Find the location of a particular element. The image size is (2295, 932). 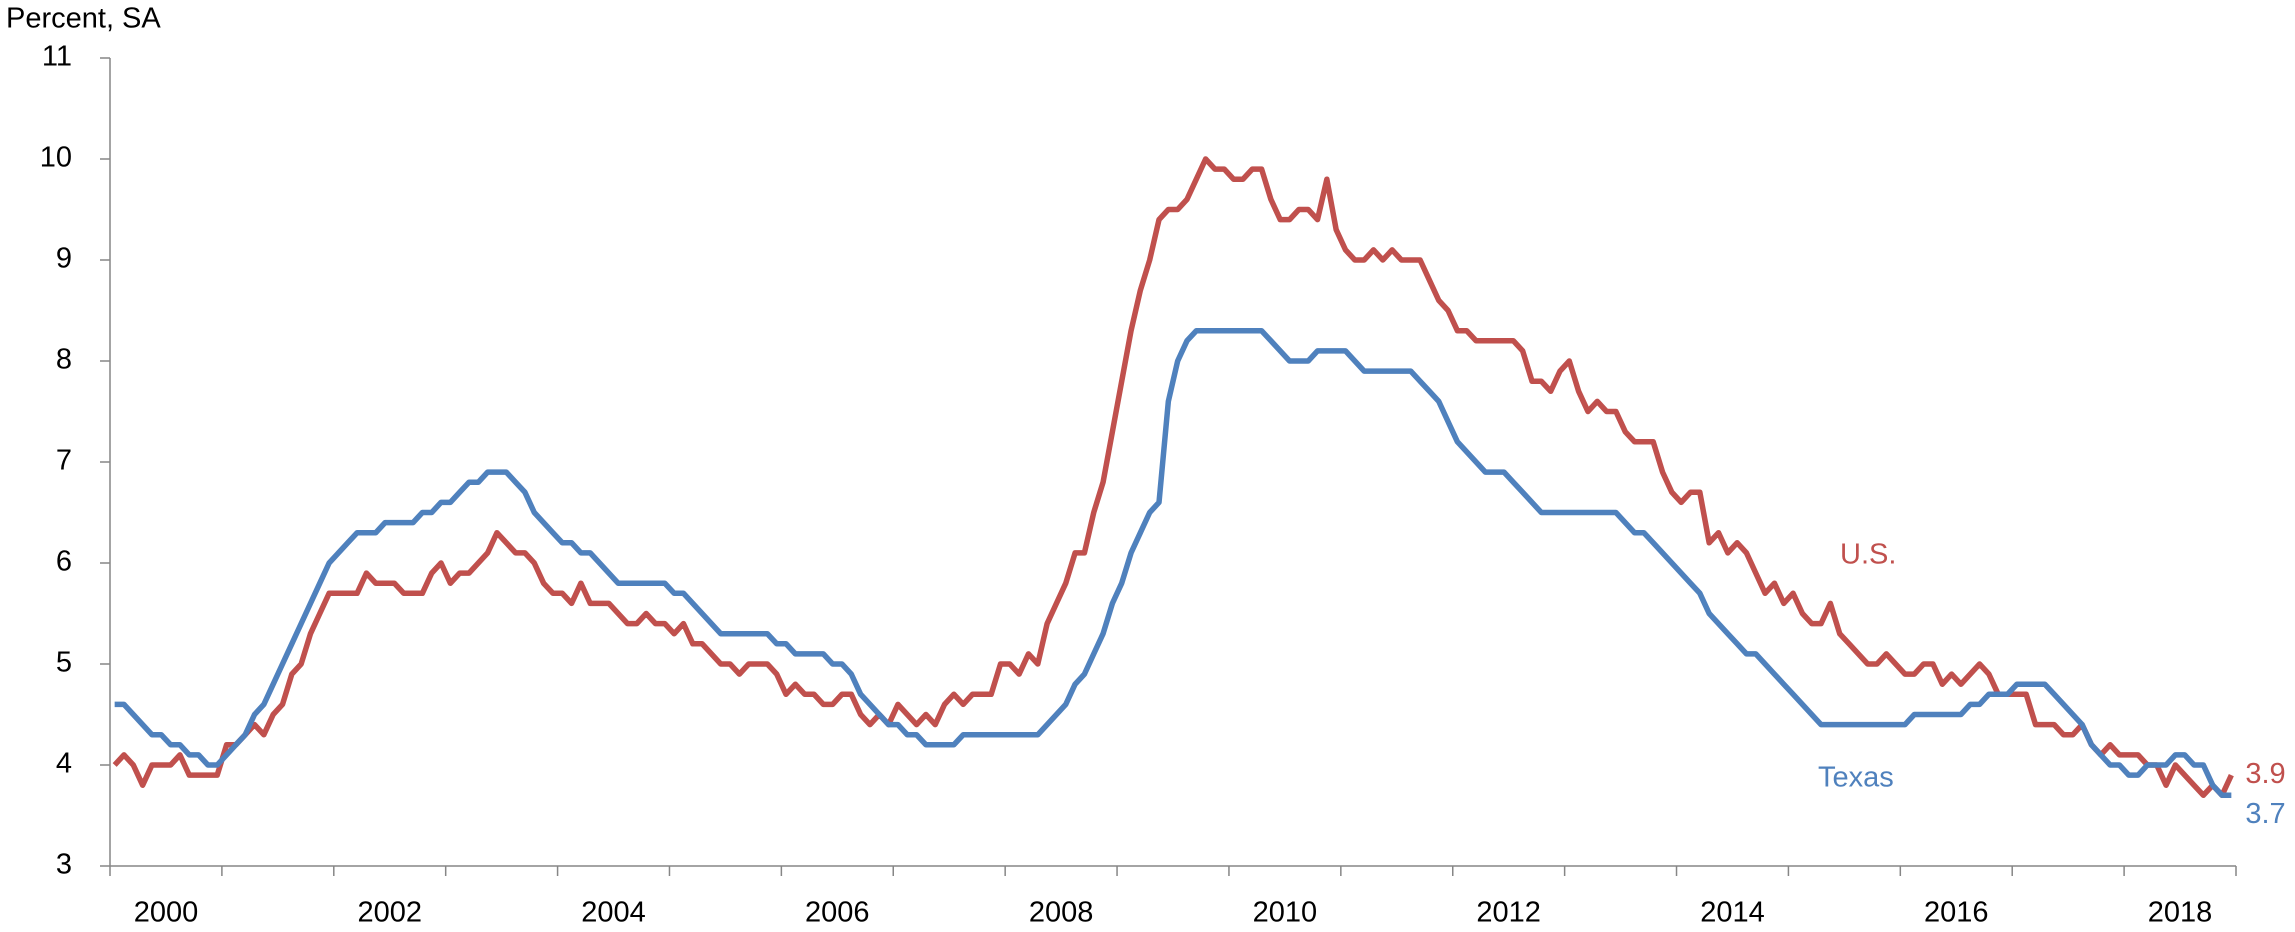

x-tick-label: 2002 is located at coordinates (389, 913).